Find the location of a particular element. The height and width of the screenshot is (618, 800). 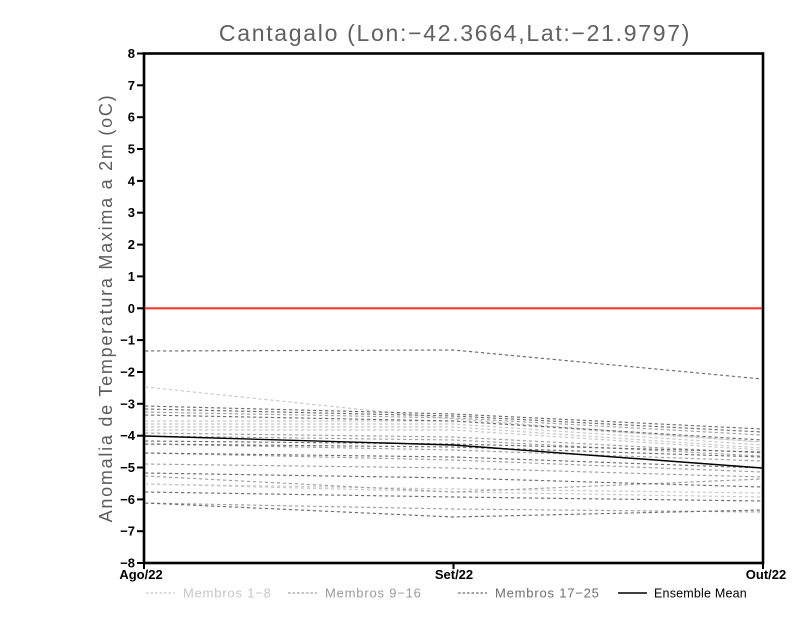

svg-text:Anomalia de Temperatura Maxima: Anomalia de Temperatura Maxima a 2m (oC) is located at coordinates (106, 308).